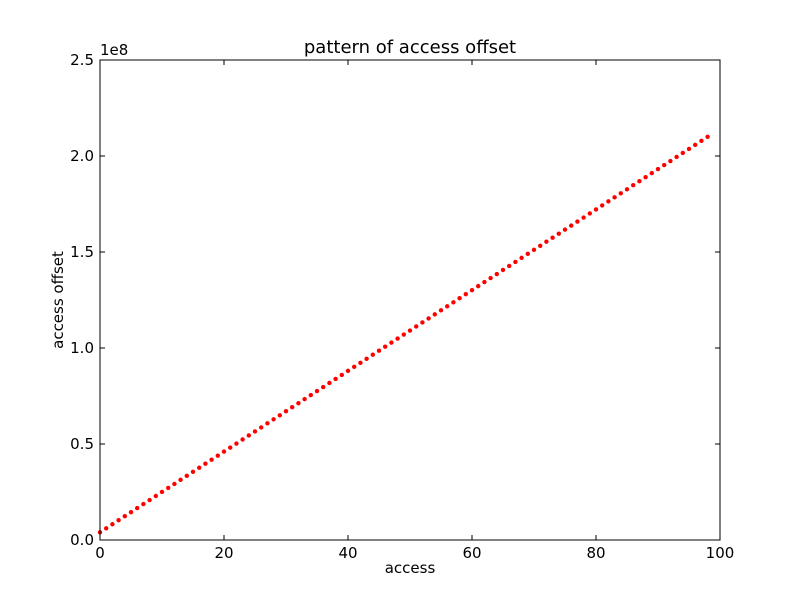 This screenshot has height=600, width=800. Describe the element at coordinates (471, 553) in the screenshot. I see `x-tick-label: 60` at that location.